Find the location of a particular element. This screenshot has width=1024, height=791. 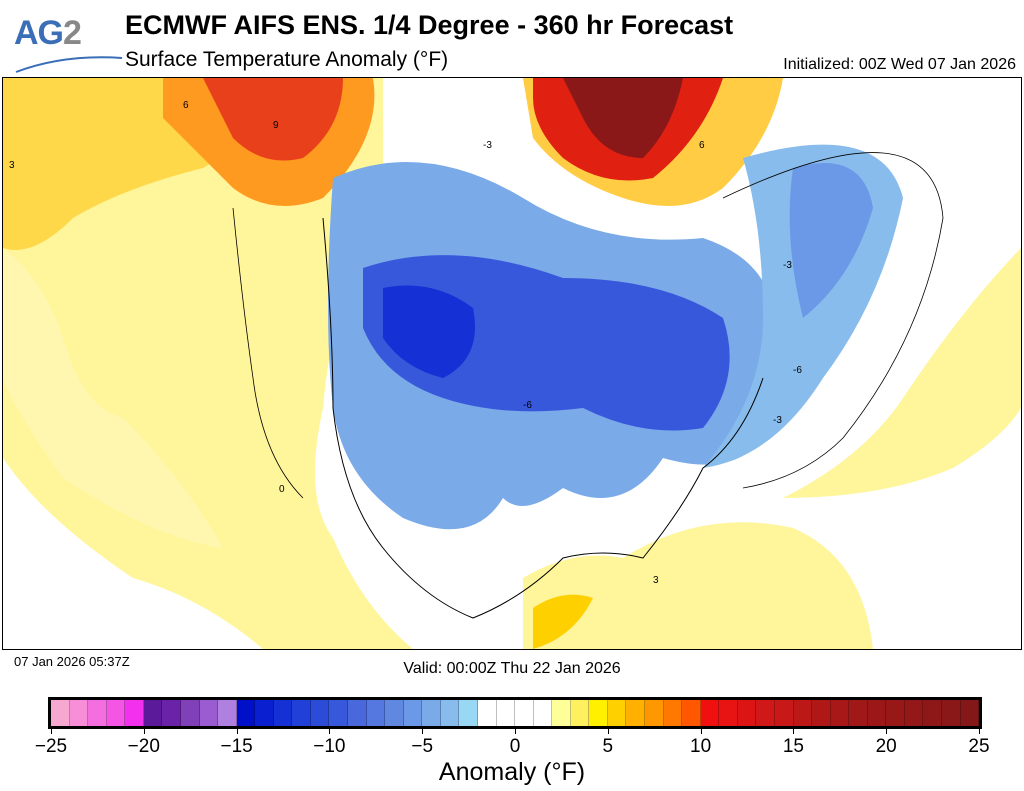

warm-anomaly-gulf-core is located at coordinates (563, 621).